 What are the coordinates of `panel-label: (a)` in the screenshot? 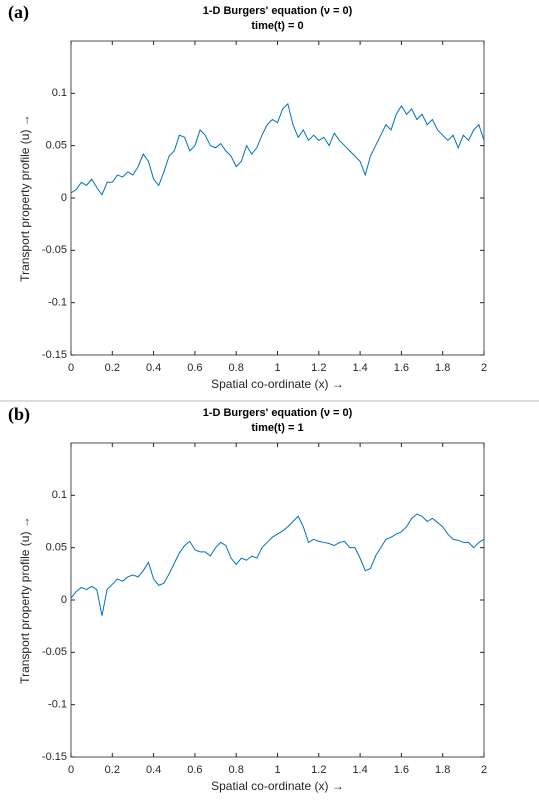 It's located at (18, 12).